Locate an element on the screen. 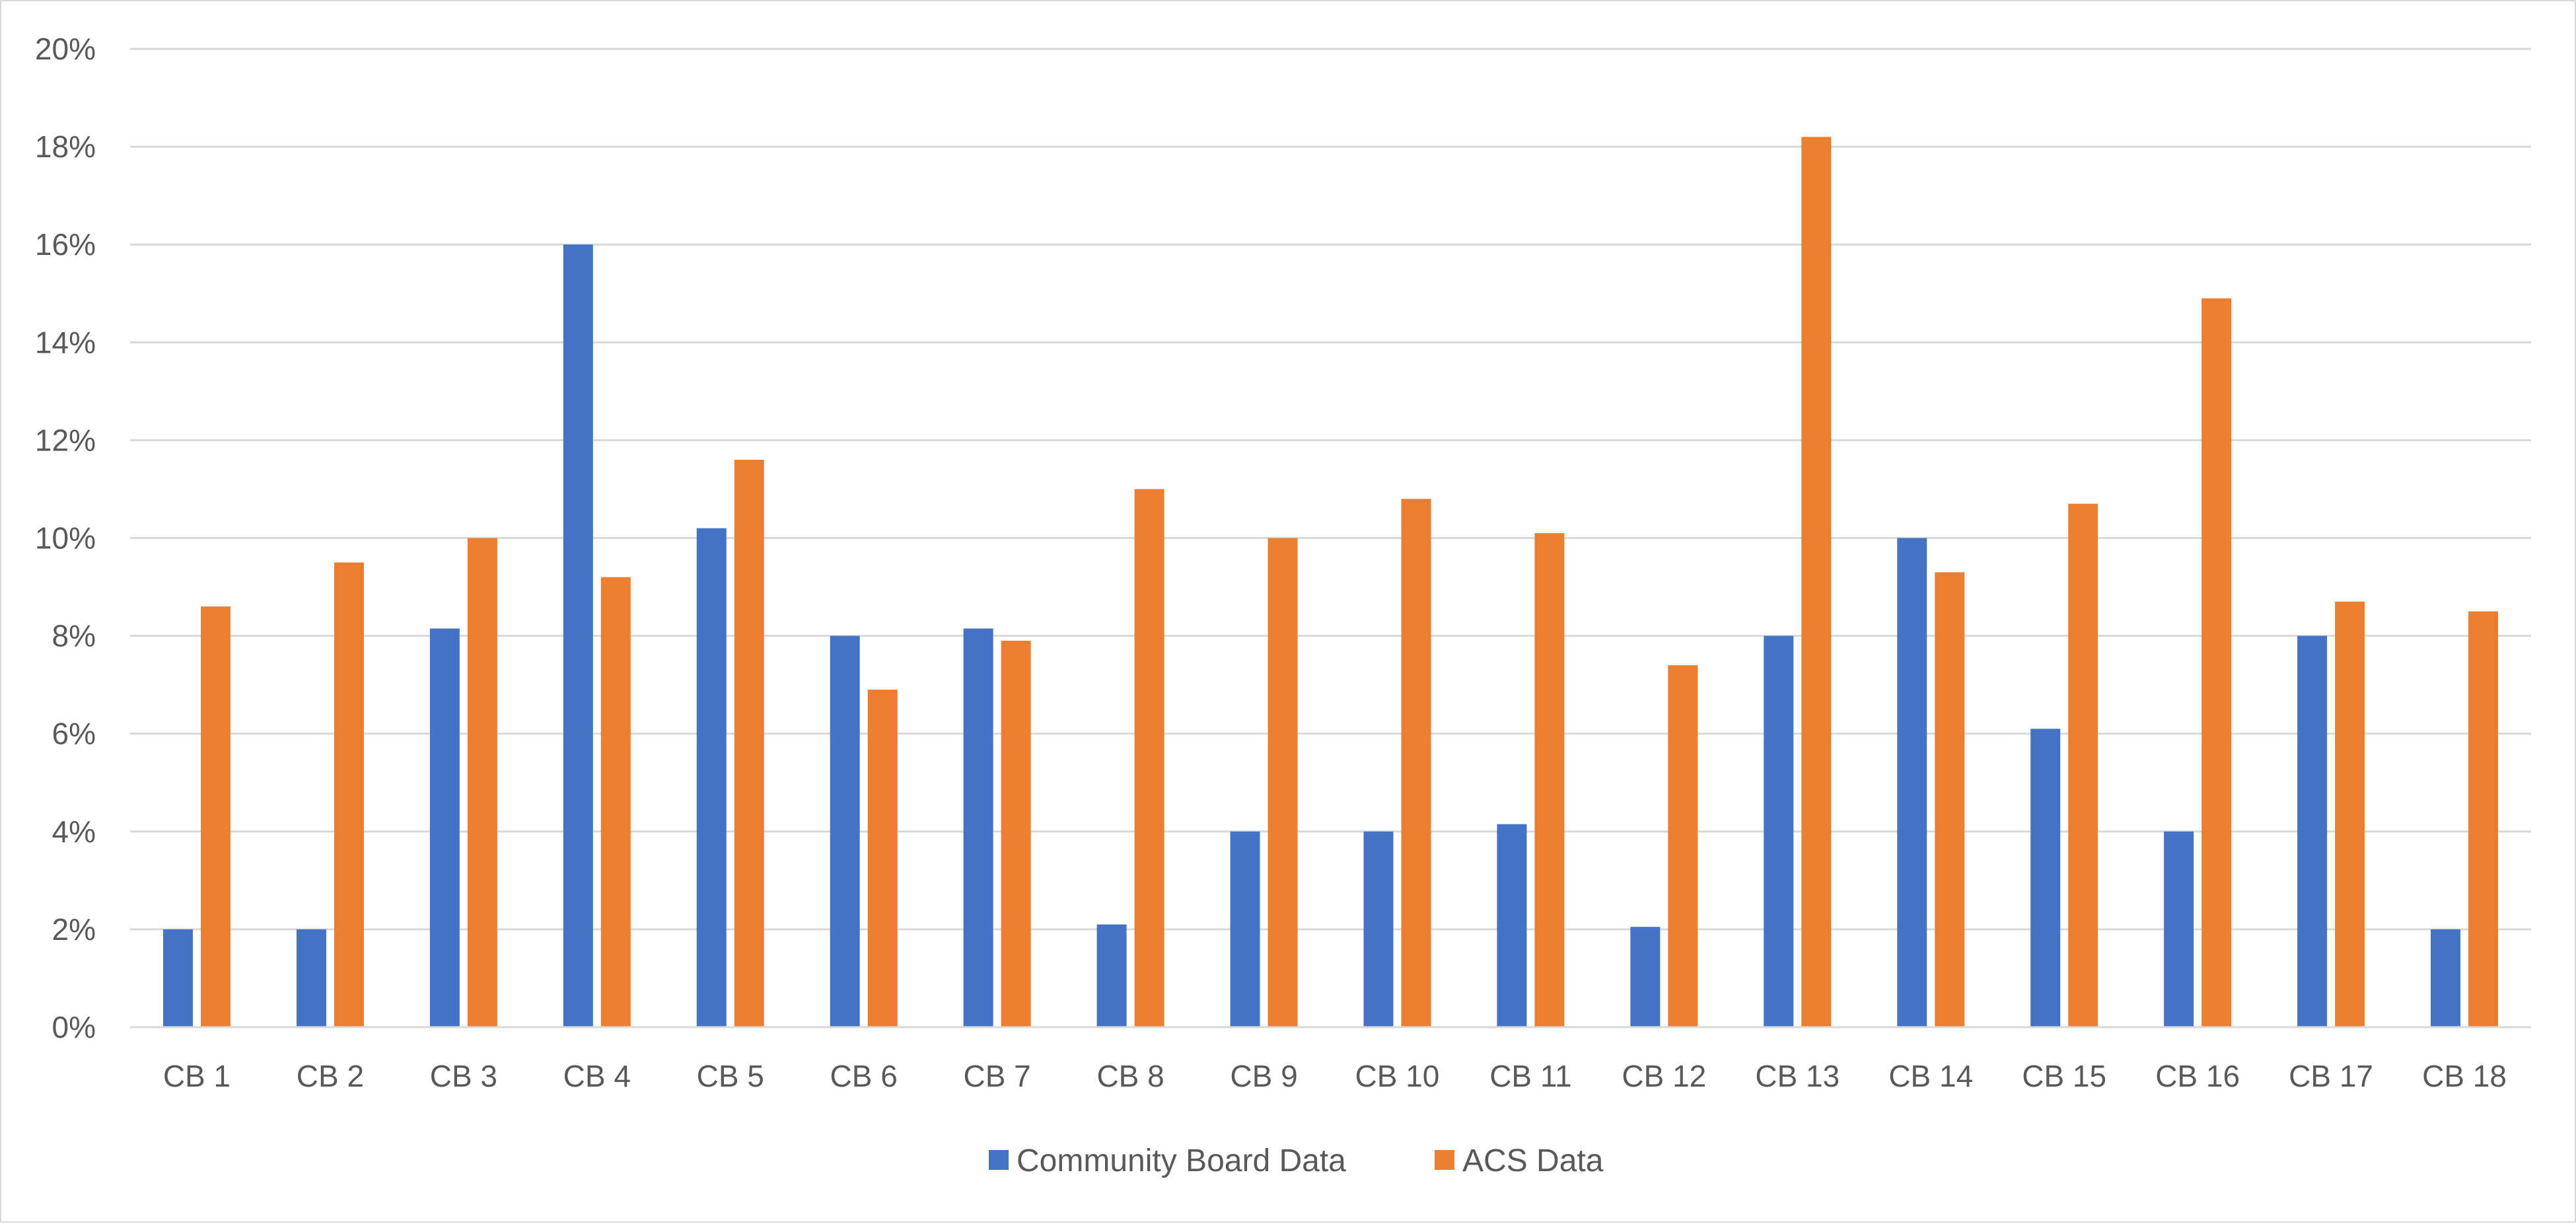 The width and height of the screenshot is (2576, 1224). y-tick-label: 18% is located at coordinates (66, 146).